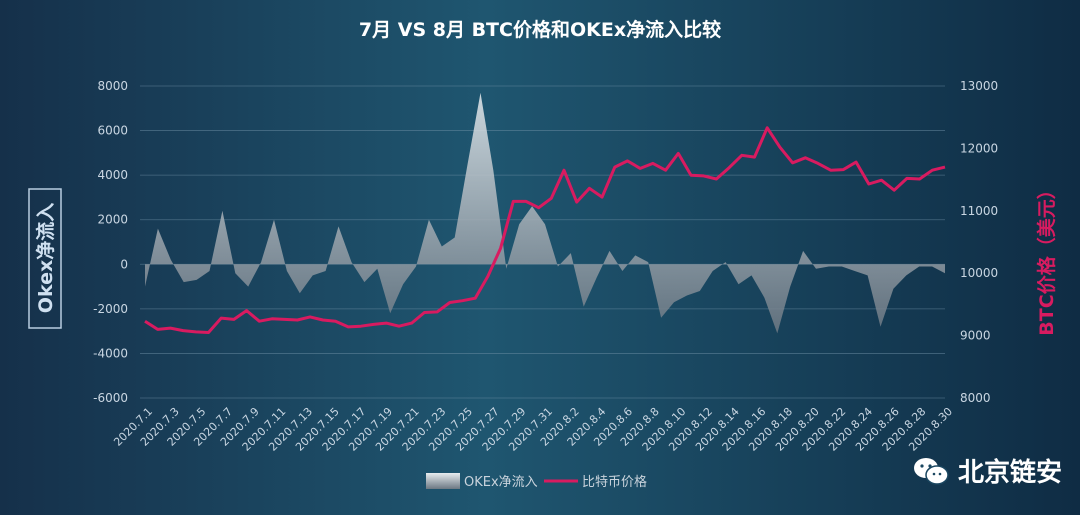 The image size is (1080, 515). I want to click on right-tick-label: 11000, so click(979, 211).